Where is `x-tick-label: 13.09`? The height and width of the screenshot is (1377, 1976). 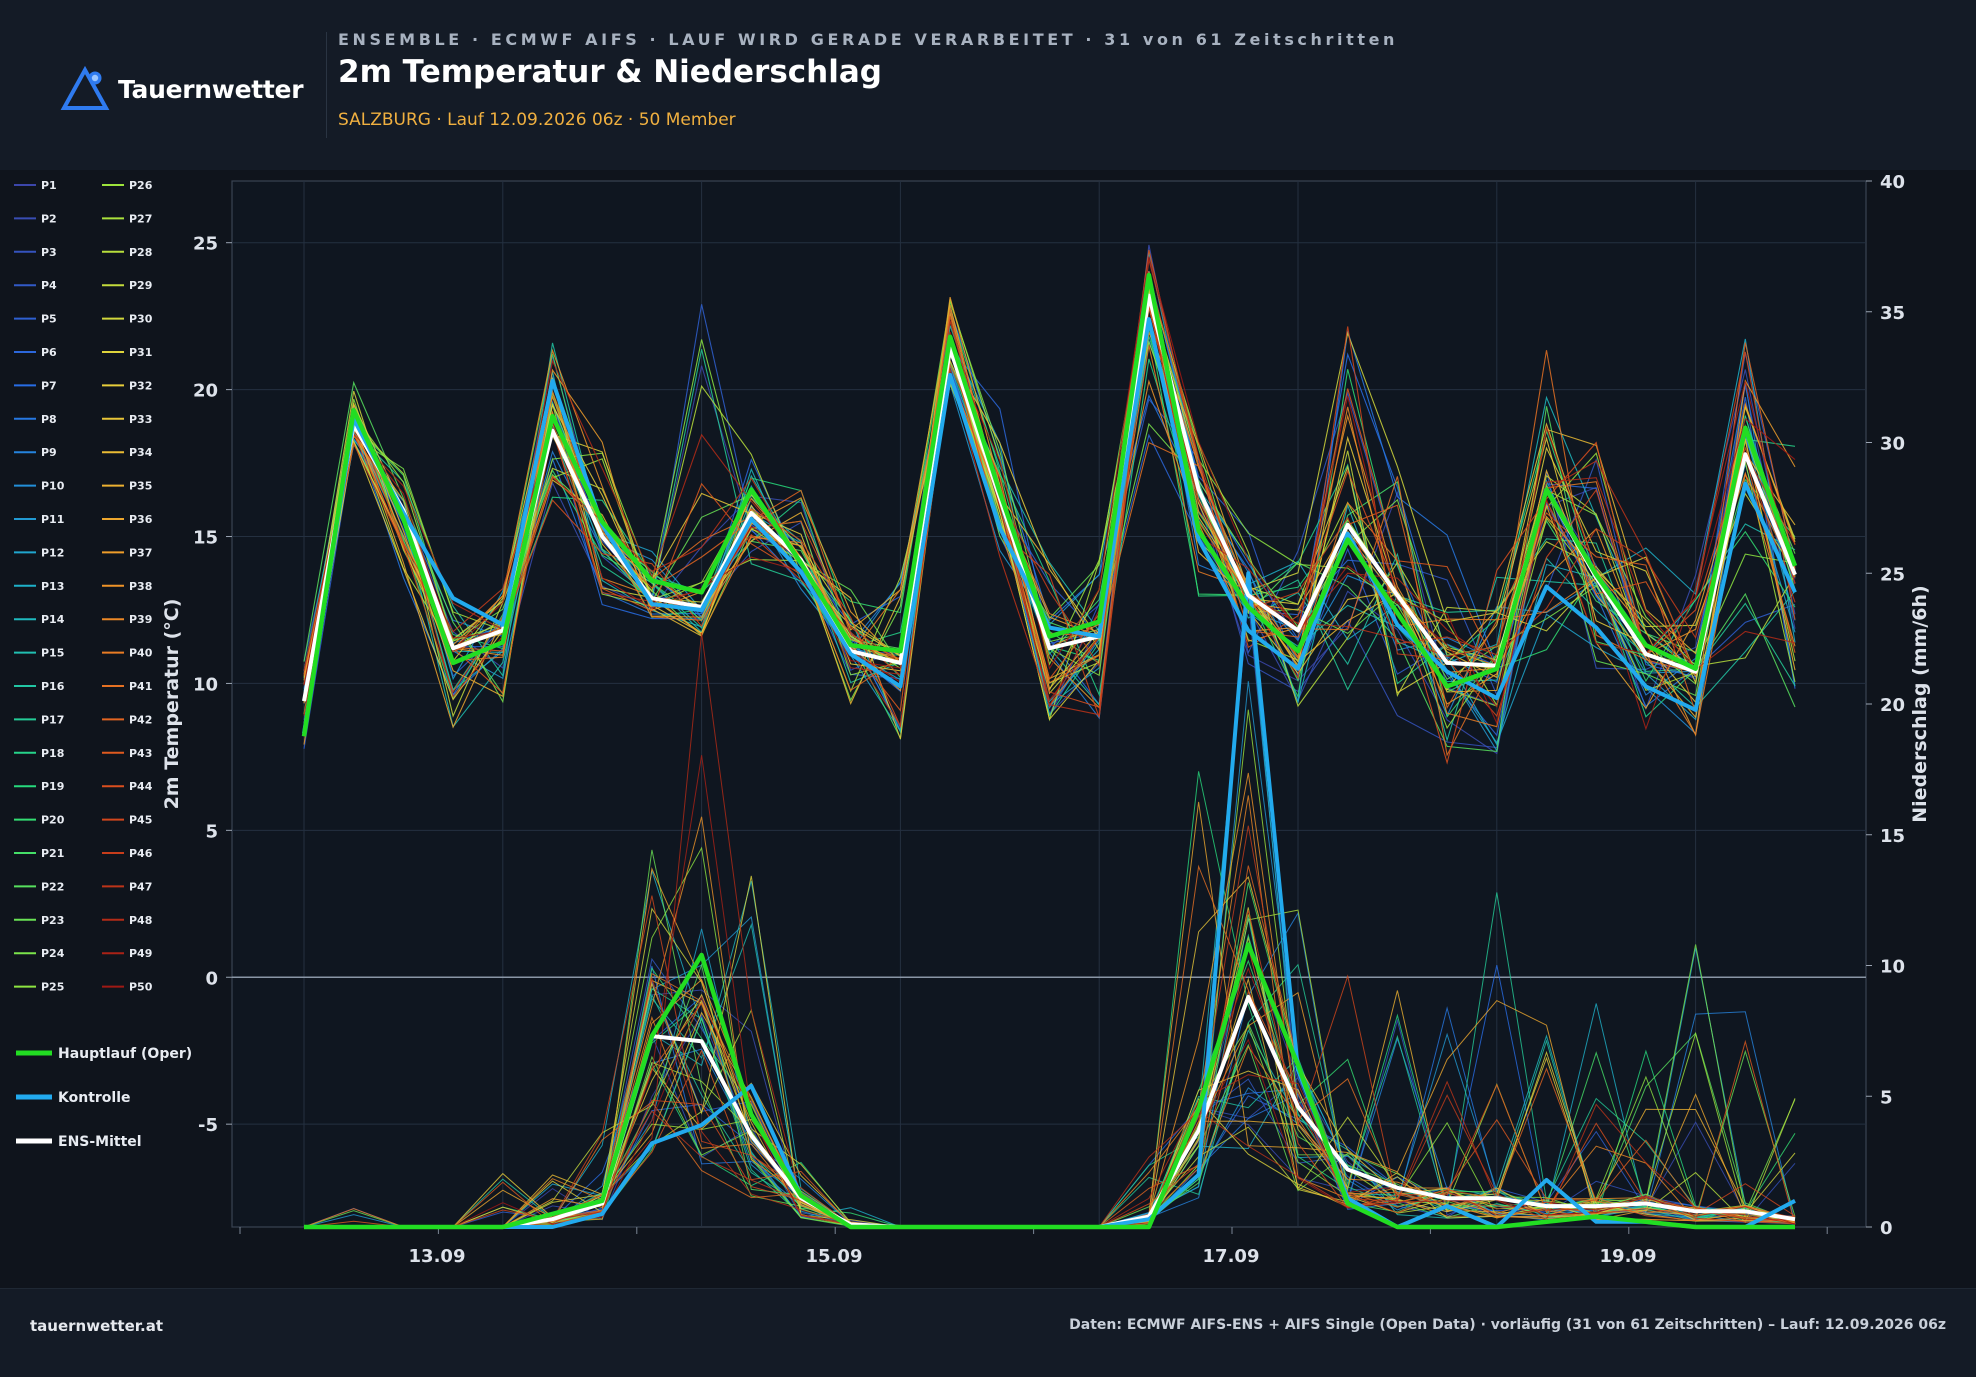 x-tick-label: 13.09 is located at coordinates (437, 1256).